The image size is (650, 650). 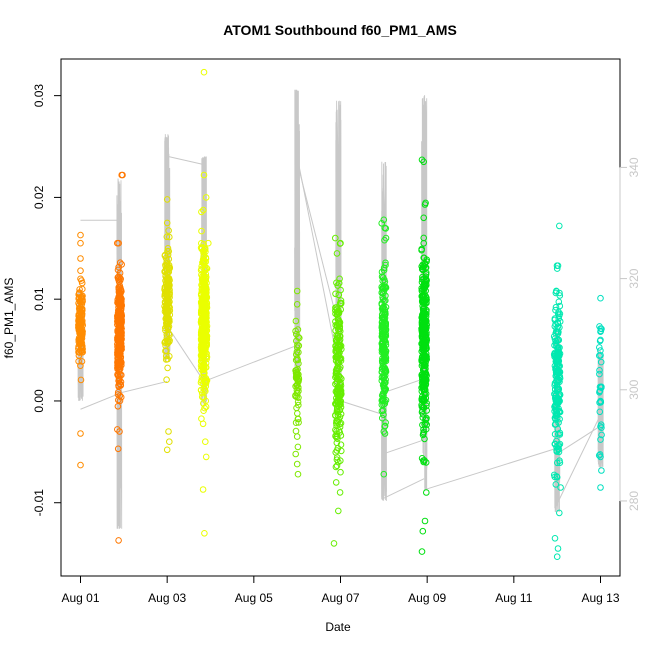 I want to click on y-tick-label: 0.01, so click(x=39, y=299).